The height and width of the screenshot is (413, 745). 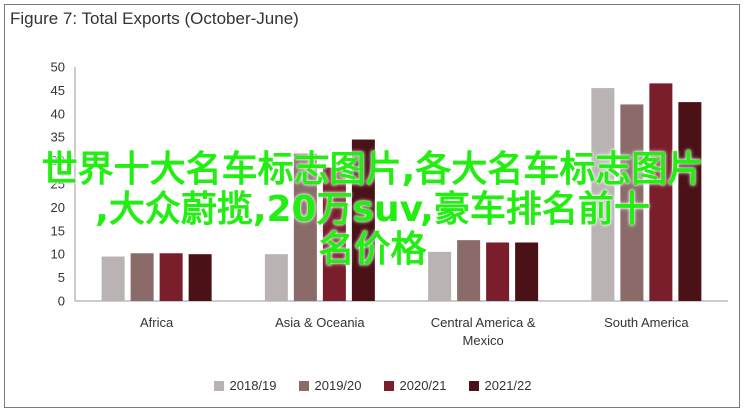 I want to click on x-category-label: Central America & Mexico, so click(x=483, y=331).